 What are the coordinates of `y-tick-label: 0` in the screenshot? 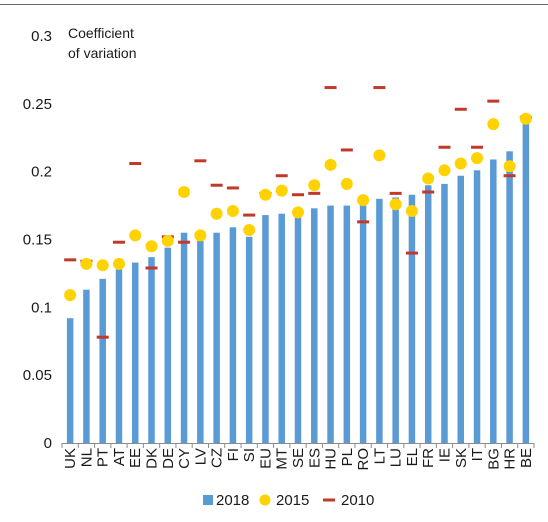 It's located at (48, 443).